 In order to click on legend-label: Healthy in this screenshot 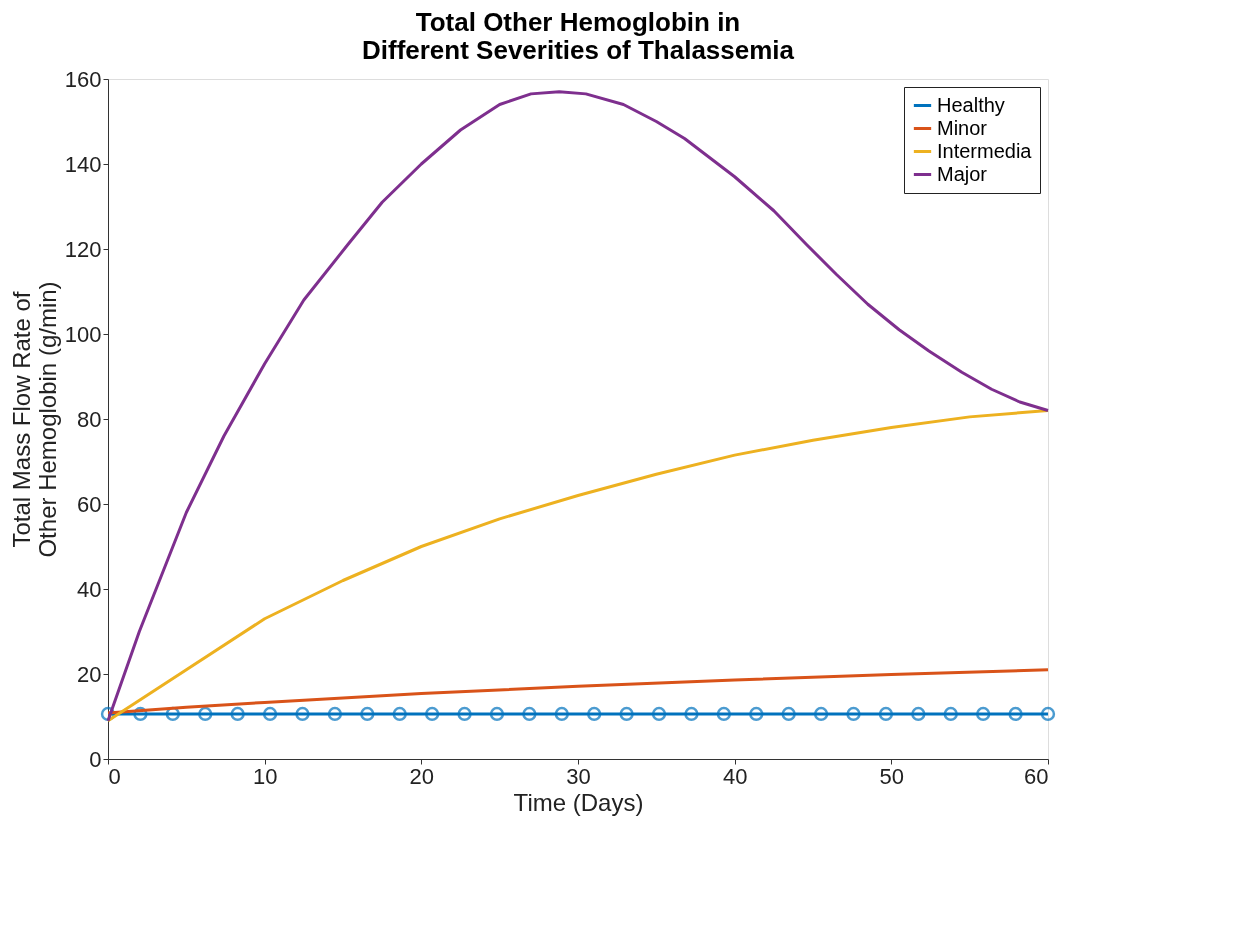, I will do `click(971, 104)`.